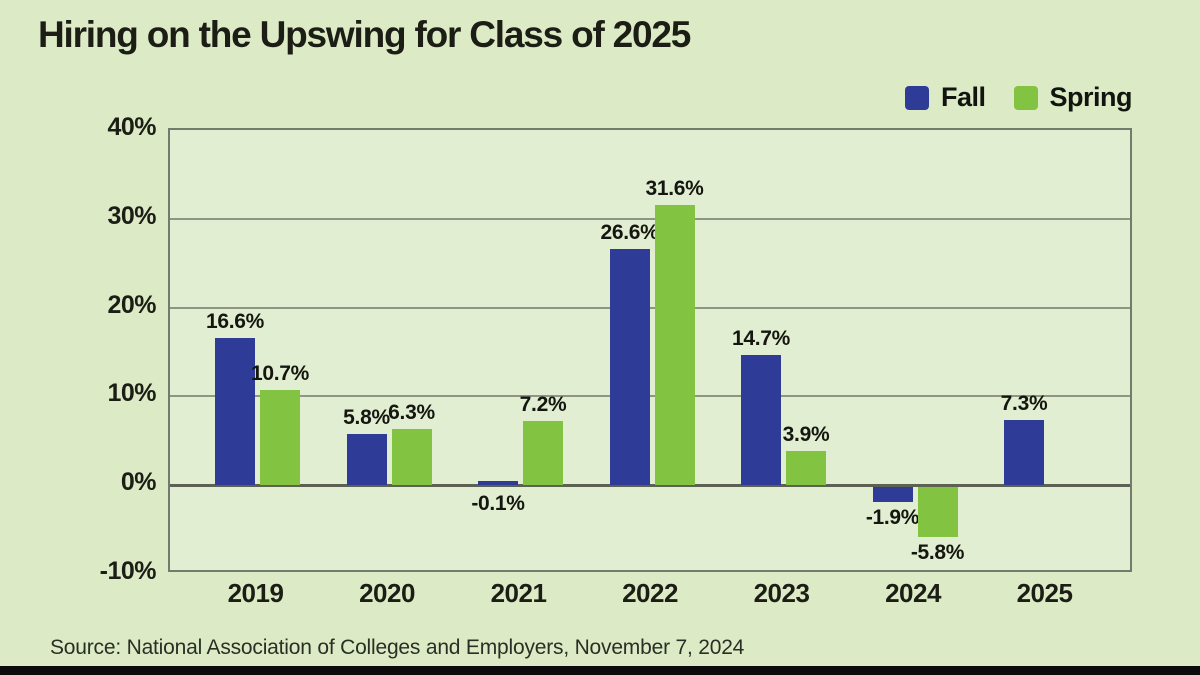 The width and height of the screenshot is (1200, 675). What do you see at coordinates (937, 511) in the screenshot?
I see `bar-spring-2024` at bounding box center [937, 511].